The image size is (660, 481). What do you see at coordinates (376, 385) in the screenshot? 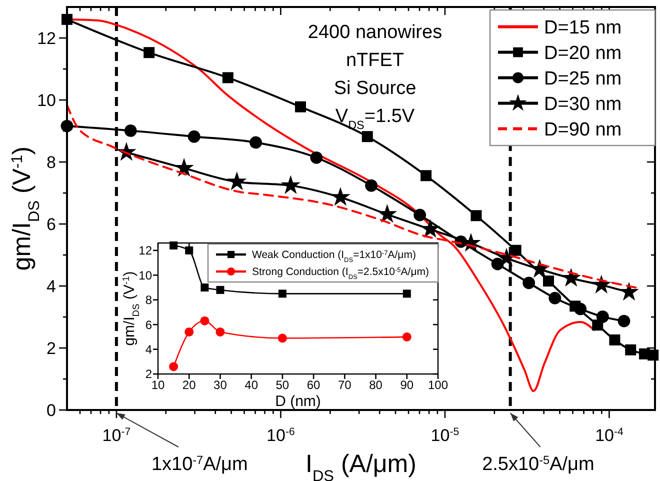
I see `x-tick-label: 80` at bounding box center [376, 385].